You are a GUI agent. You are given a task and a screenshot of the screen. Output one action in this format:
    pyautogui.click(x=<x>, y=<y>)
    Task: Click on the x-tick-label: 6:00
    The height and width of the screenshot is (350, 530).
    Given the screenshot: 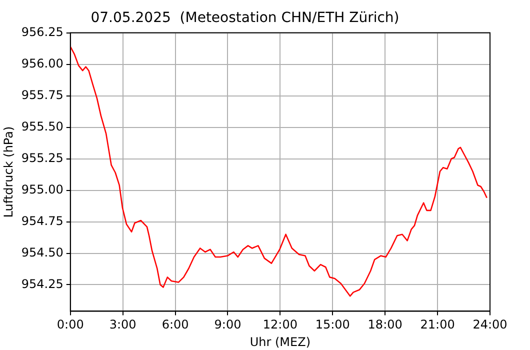 What is the action you would take?
    pyautogui.click(x=175, y=325)
    